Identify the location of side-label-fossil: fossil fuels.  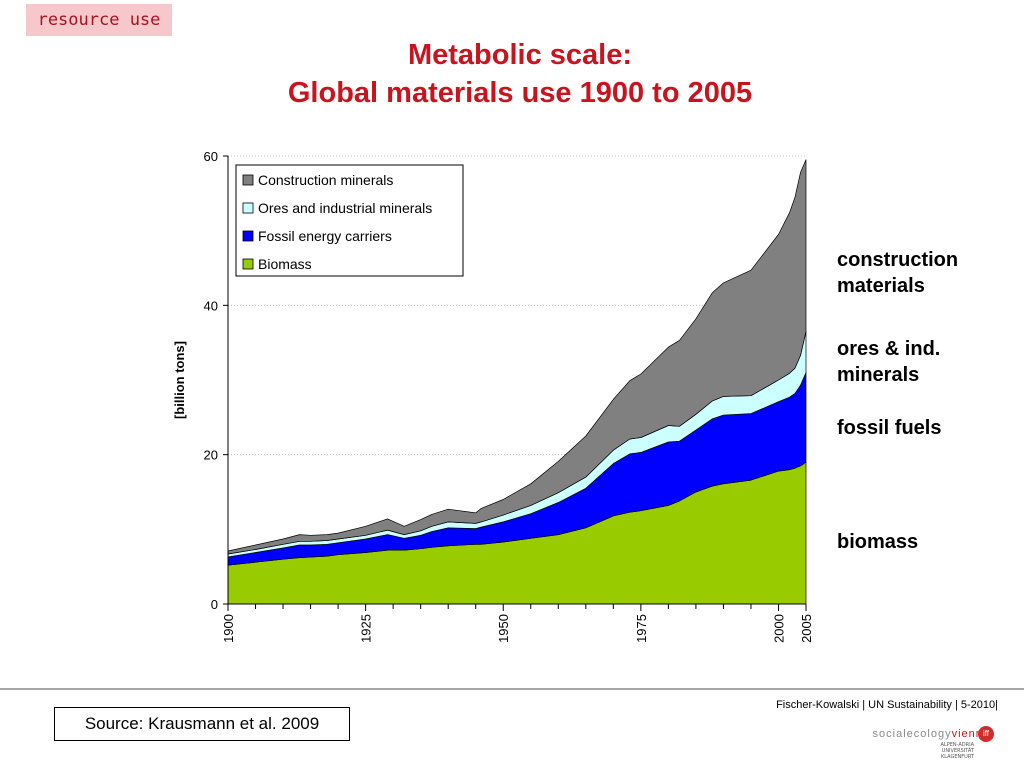
(889, 428).